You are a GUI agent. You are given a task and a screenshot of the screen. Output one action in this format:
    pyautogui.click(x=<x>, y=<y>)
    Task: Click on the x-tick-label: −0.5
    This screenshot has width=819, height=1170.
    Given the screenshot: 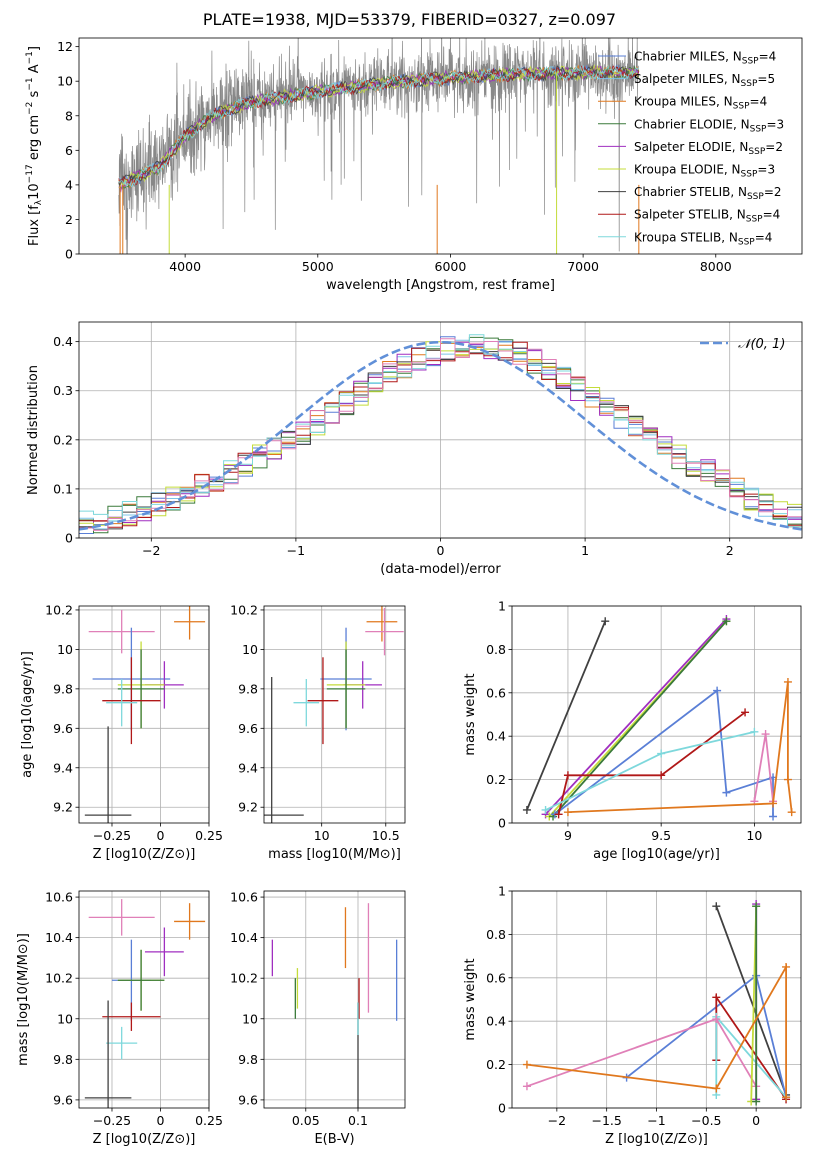 What is the action you would take?
    pyautogui.click(x=706, y=1120)
    